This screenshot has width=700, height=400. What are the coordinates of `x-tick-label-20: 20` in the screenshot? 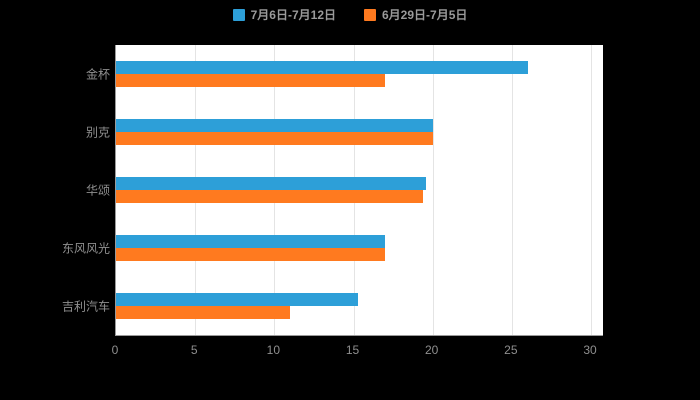 It's located at (431, 350).